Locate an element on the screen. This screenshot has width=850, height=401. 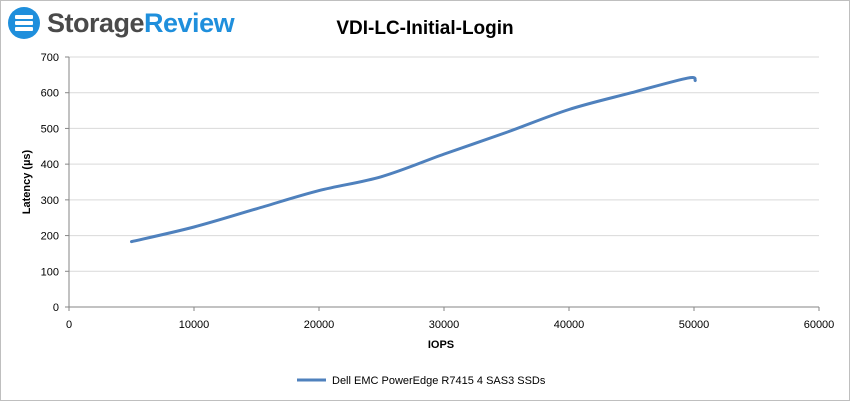
x-tick-label: 40000 is located at coordinates (569, 325).